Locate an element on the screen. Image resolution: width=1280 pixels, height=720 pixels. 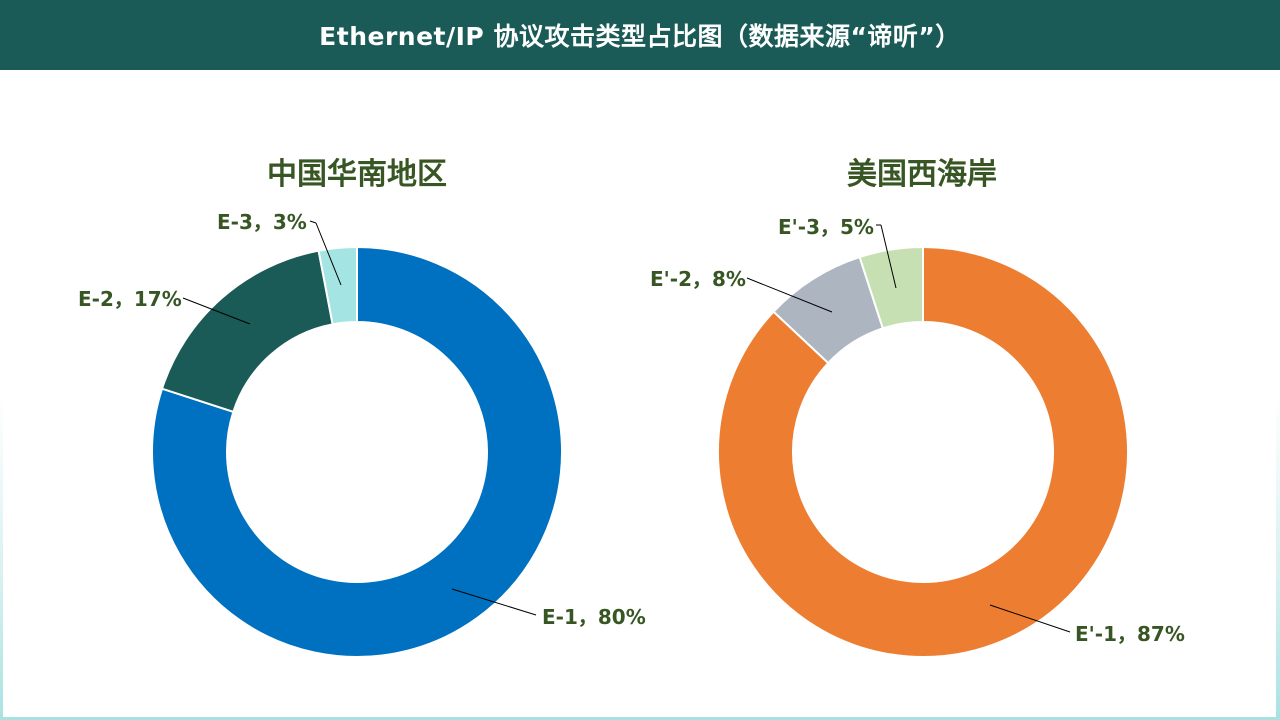
leader-line-e2 is located at coordinates (216, 311).